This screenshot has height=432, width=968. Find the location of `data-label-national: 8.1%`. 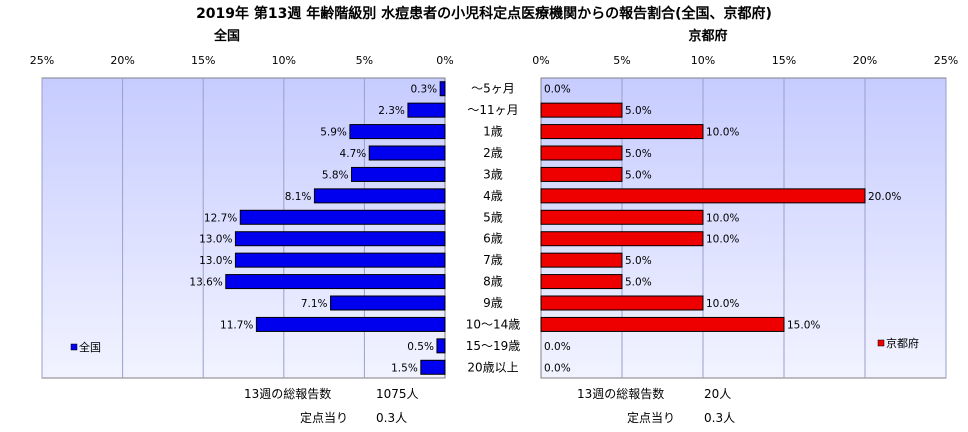

data-label-national: 8.1% is located at coordinates (298, 197).